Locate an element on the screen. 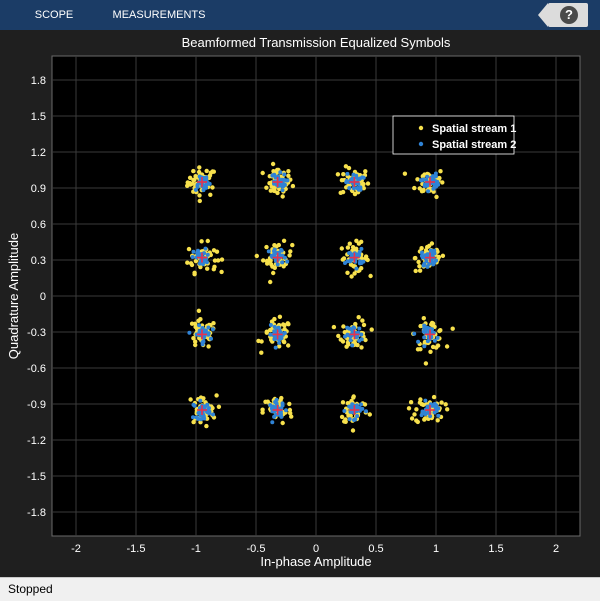 The image size is (600, 601). toolbar: SCOPE MEASUREMENTS ? is located at coordinates (300, 15).